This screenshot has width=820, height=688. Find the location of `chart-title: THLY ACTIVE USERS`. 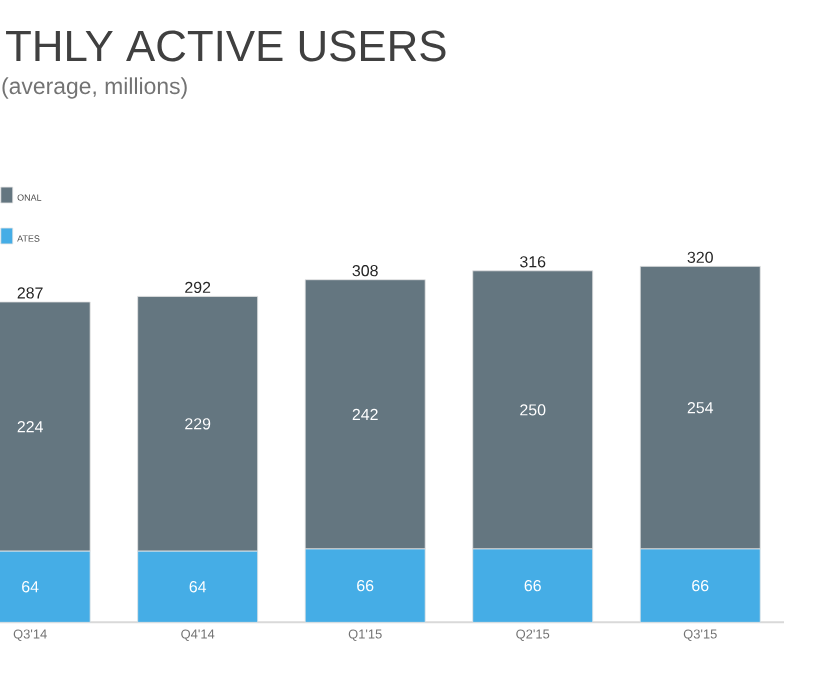

chart-title: THLY ACTIVE USERS is located at coordinates (226, 46).